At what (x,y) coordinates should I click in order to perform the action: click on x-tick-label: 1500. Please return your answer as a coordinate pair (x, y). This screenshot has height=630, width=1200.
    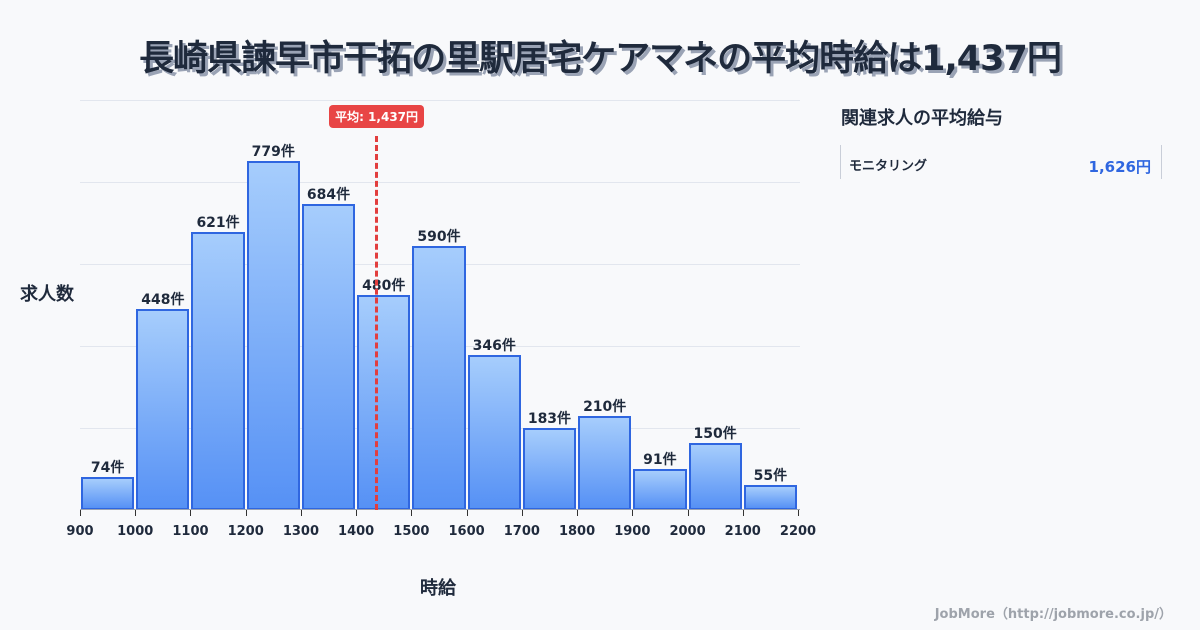
    Looking at the image, I should click on (411, 531).